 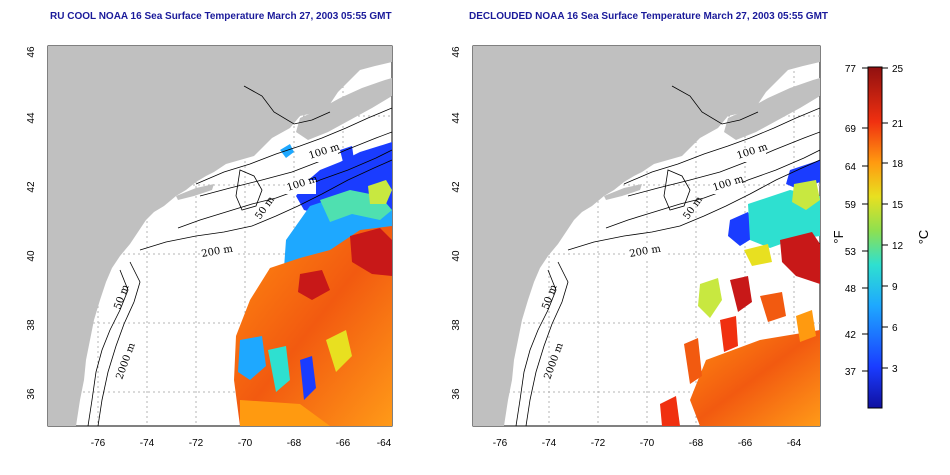 I want to click on right-x-tick-66: -66, so click(x=745, y=443).